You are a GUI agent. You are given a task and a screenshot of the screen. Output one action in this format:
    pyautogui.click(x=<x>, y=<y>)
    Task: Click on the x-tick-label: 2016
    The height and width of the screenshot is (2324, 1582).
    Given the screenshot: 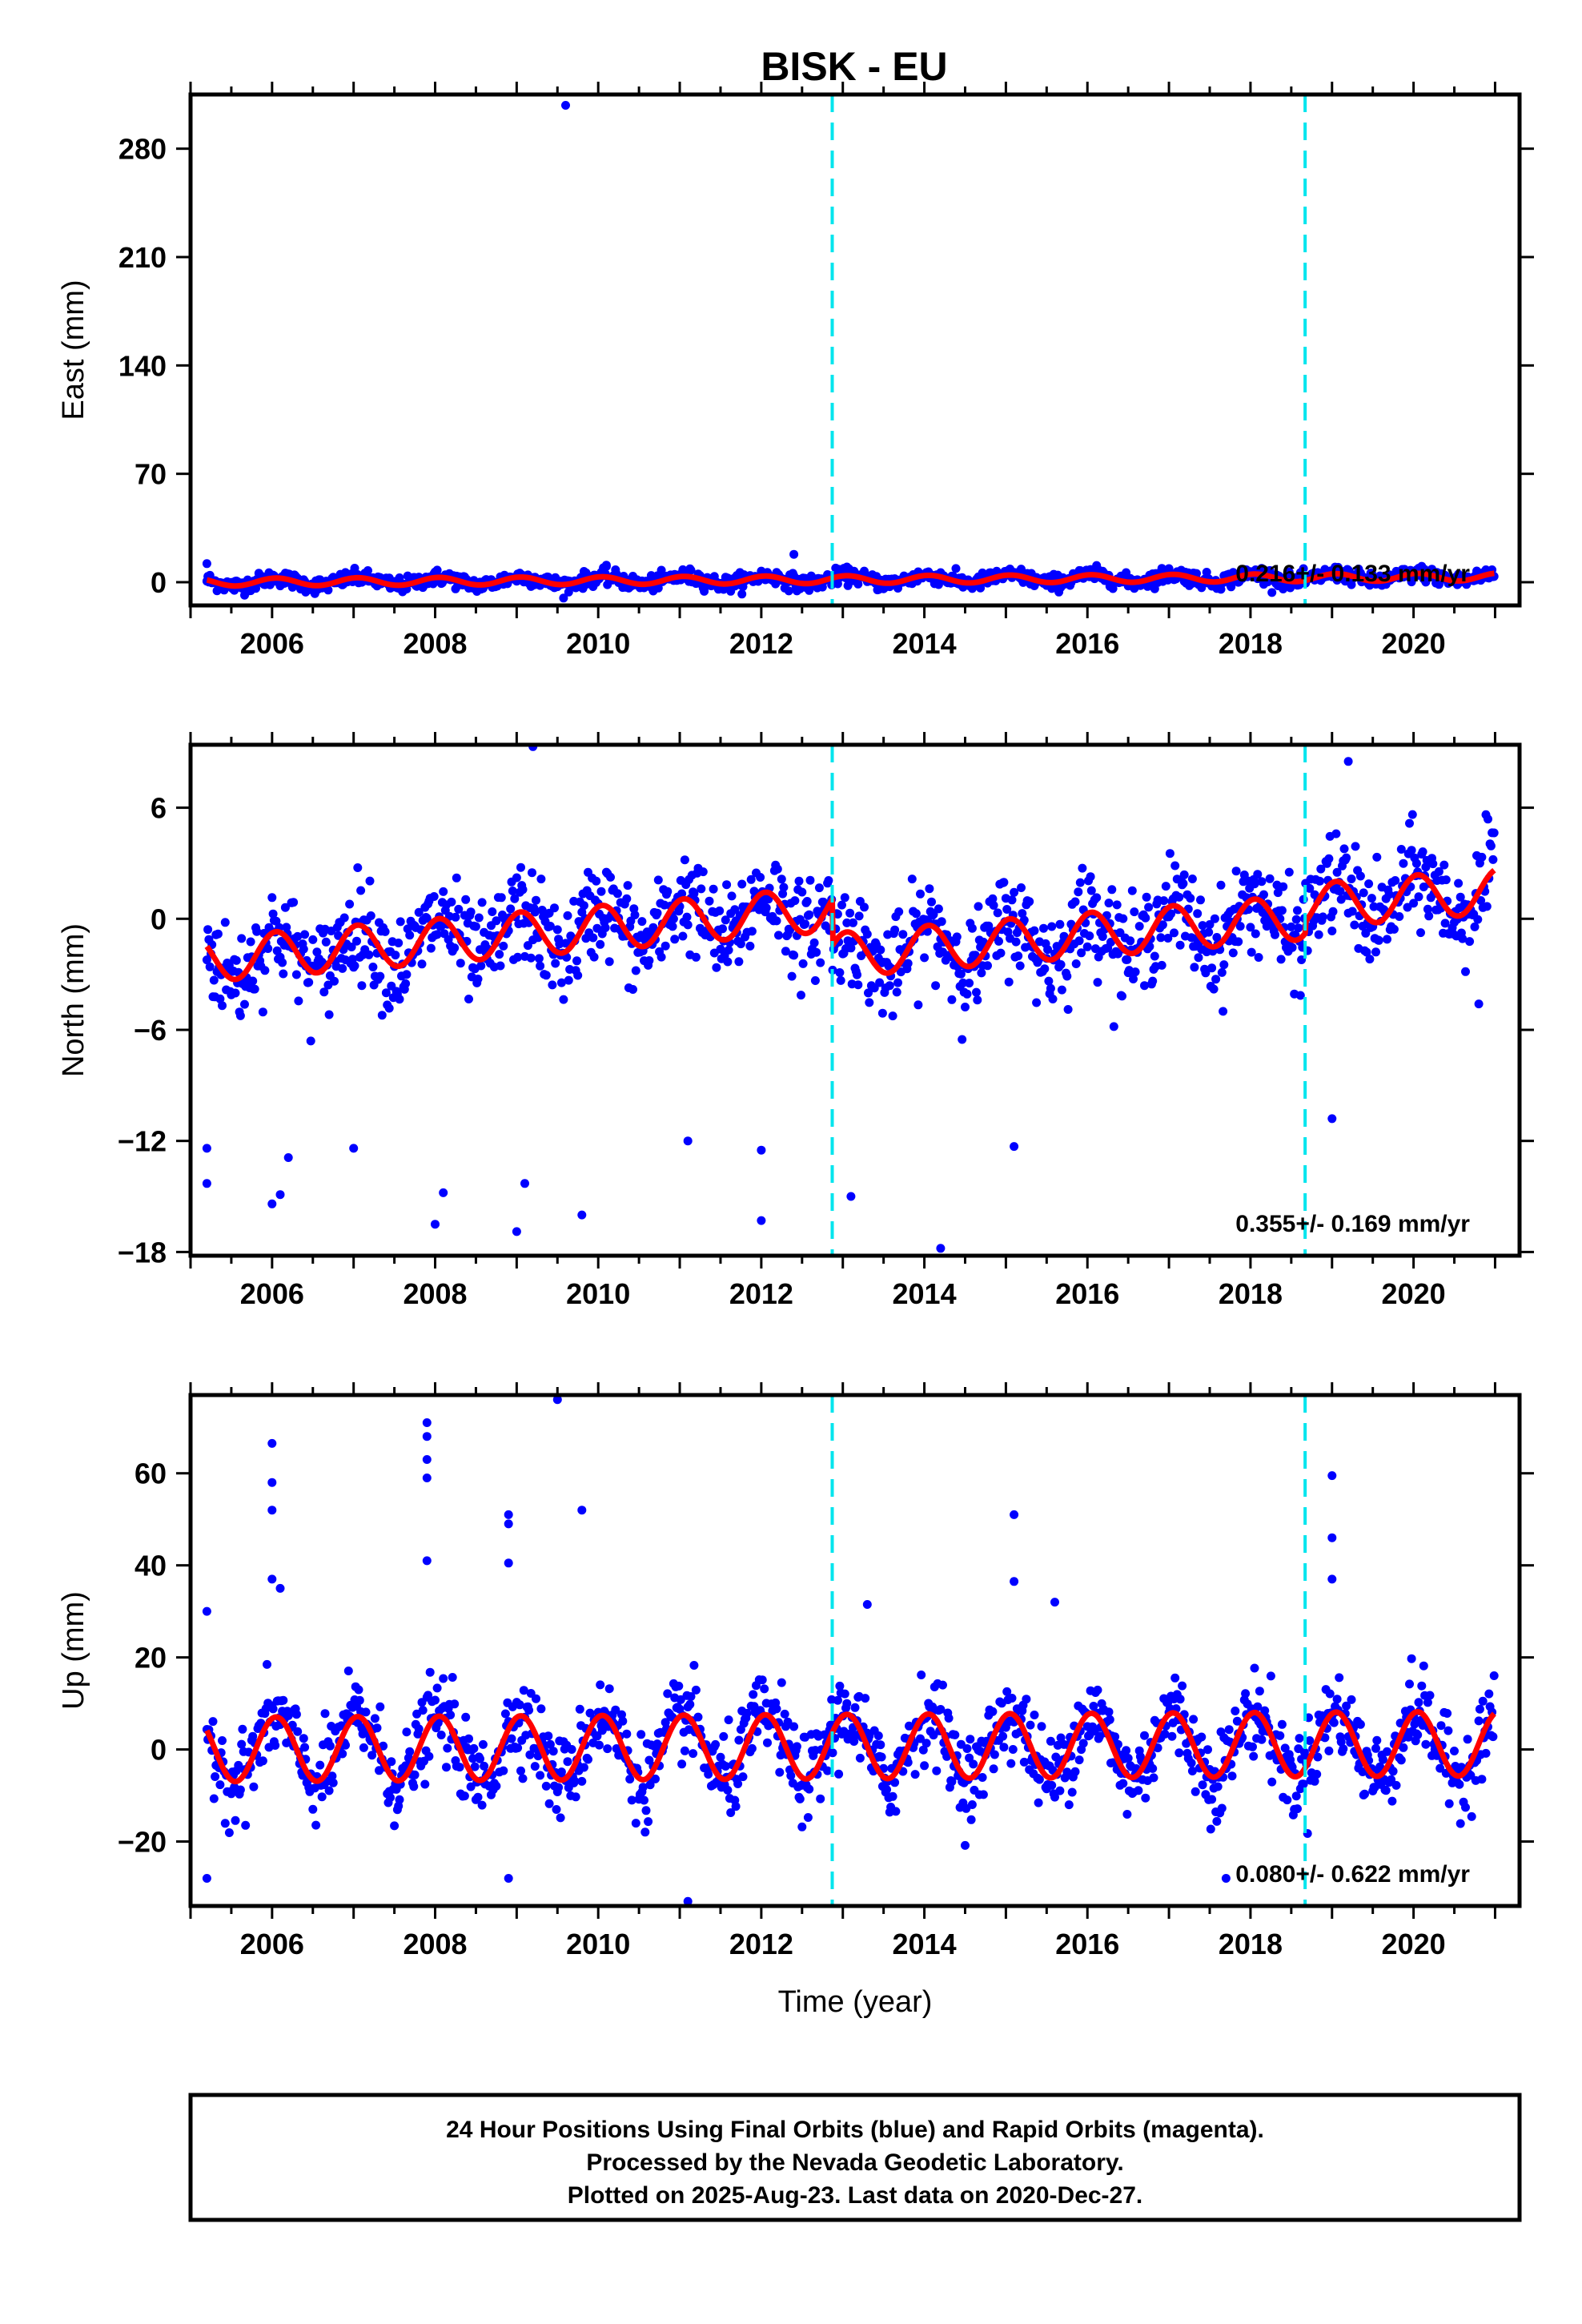 What is the action you would take?
    pyautogui.click(x=1087, y=644)
    